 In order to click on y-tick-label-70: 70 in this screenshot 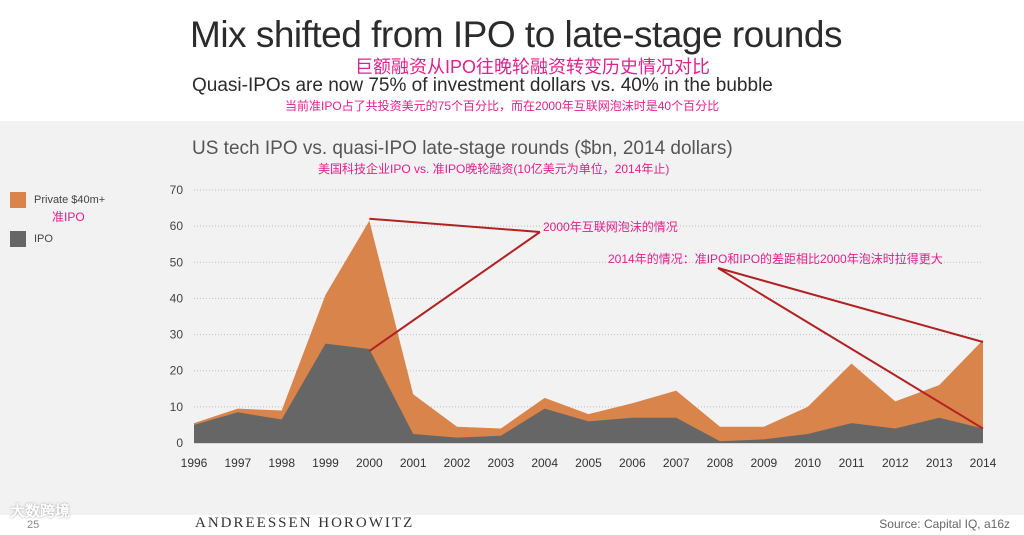, I will do `click(177, 190)`.